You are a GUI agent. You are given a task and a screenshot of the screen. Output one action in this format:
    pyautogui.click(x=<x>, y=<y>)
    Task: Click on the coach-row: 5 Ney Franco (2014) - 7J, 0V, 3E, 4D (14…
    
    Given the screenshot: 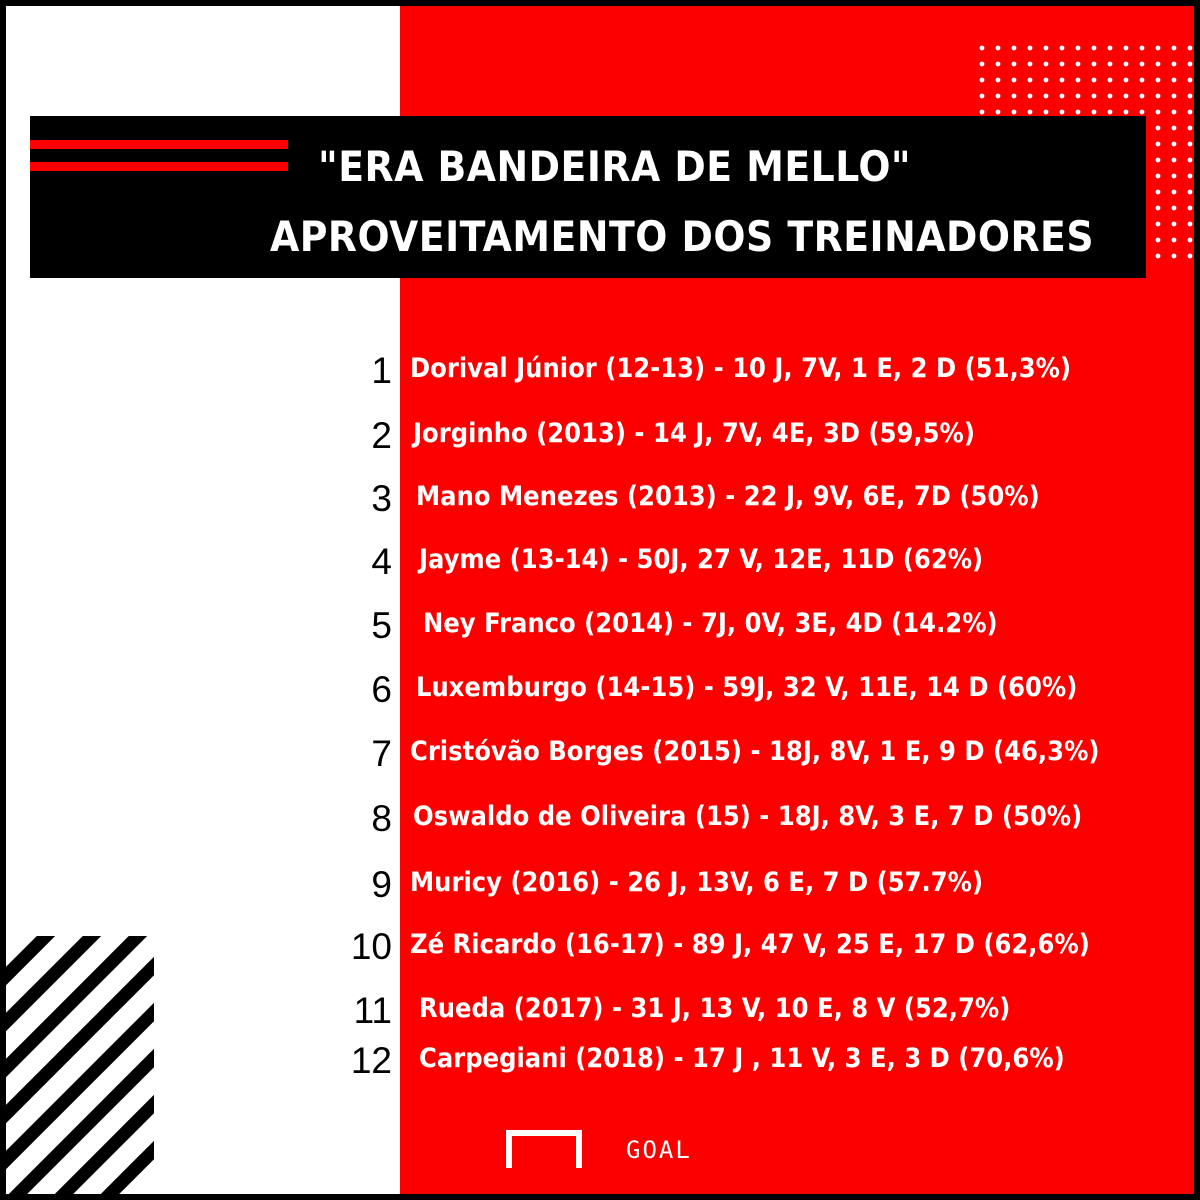 What is the action you would take?
    pyautogui.click(x=600, y=634)
    